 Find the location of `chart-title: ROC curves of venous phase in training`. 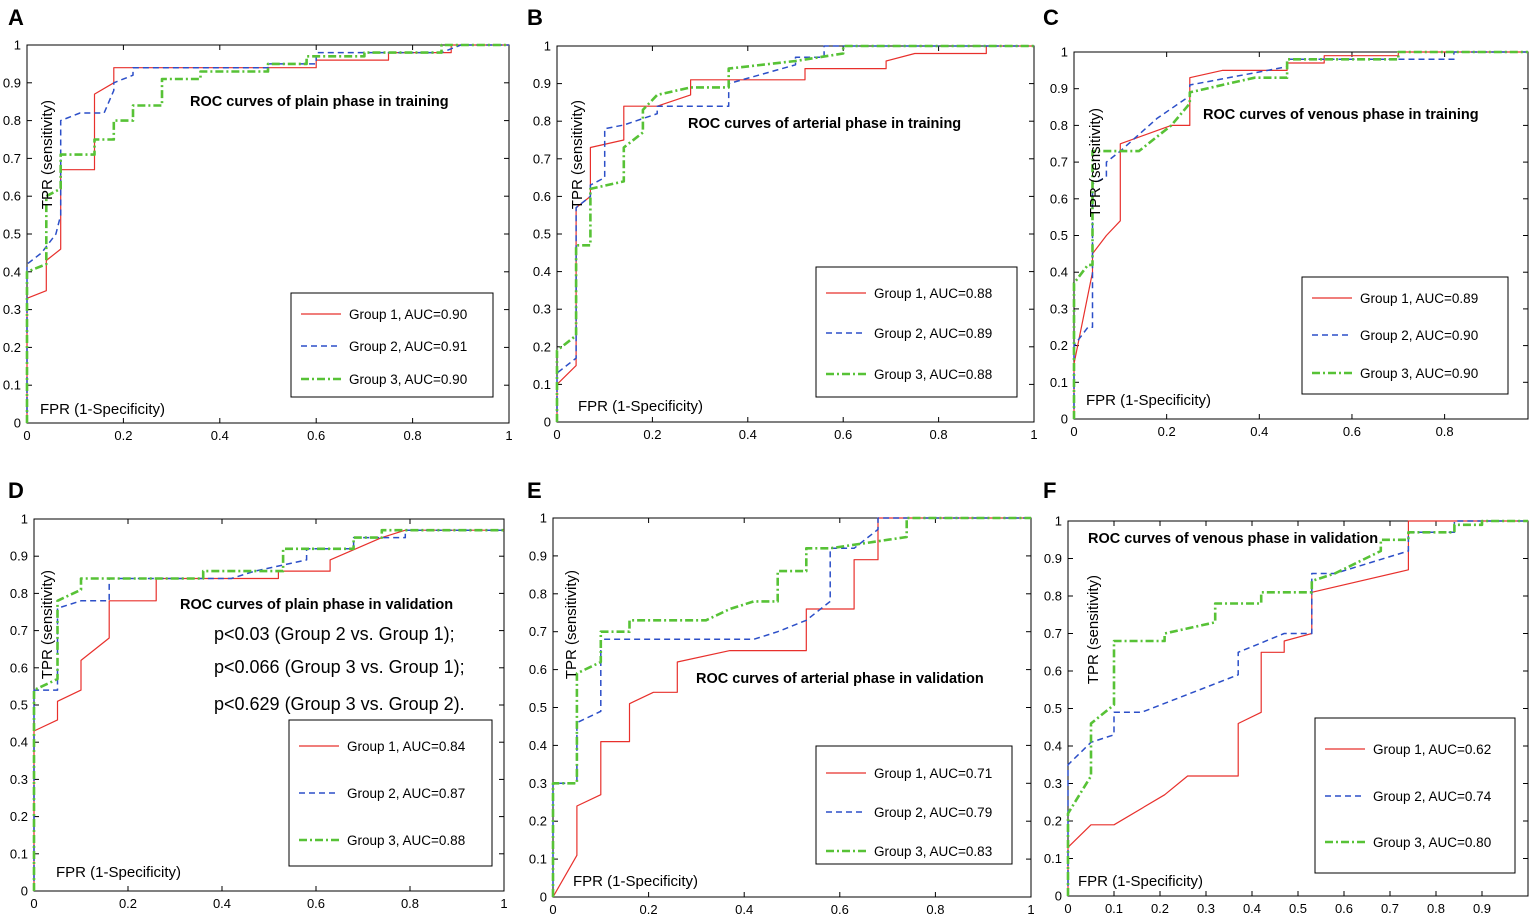

chart-title: ROC curves of venous phase in training is located at coordinates (1341, 115).